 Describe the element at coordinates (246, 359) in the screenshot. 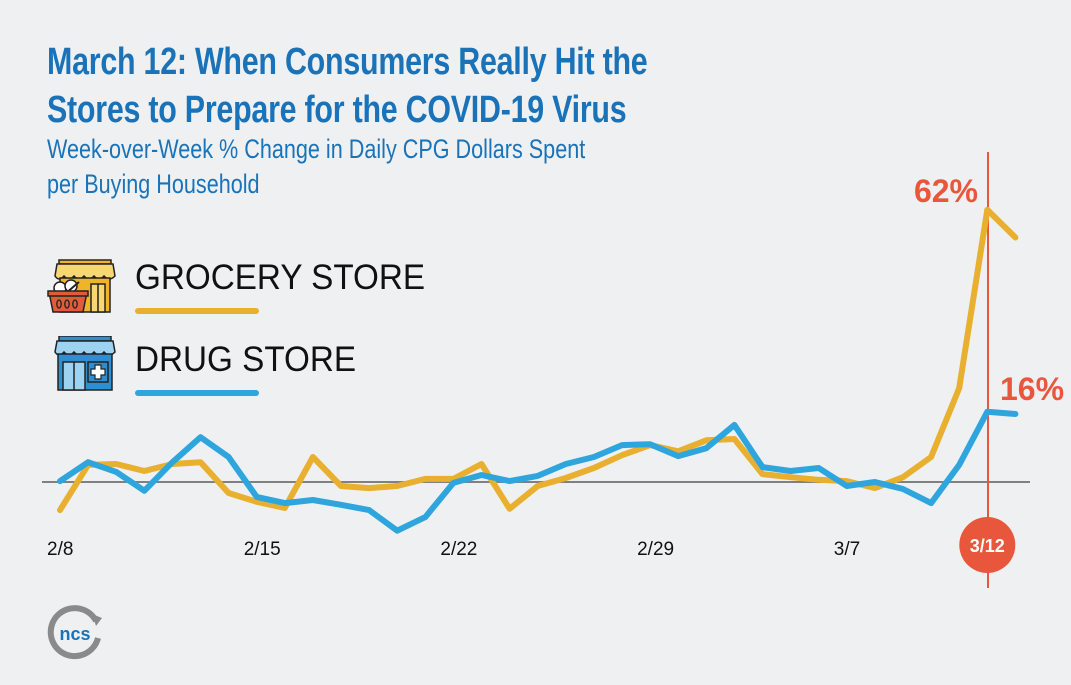

I see `legend-label-drug: DRUG STORE` at that location.